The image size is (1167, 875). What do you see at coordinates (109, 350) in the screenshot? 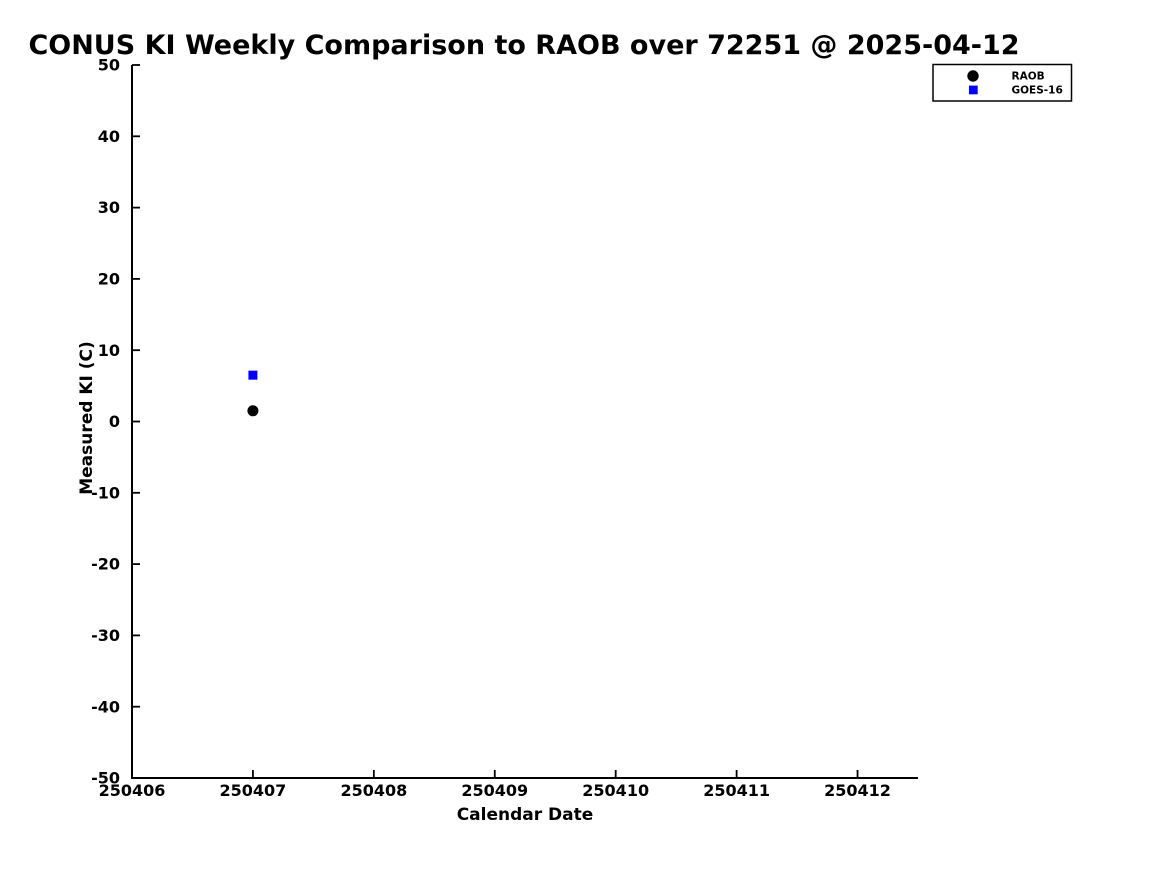
I see `y-tick-label: 10` at bounding box center [109, 350].